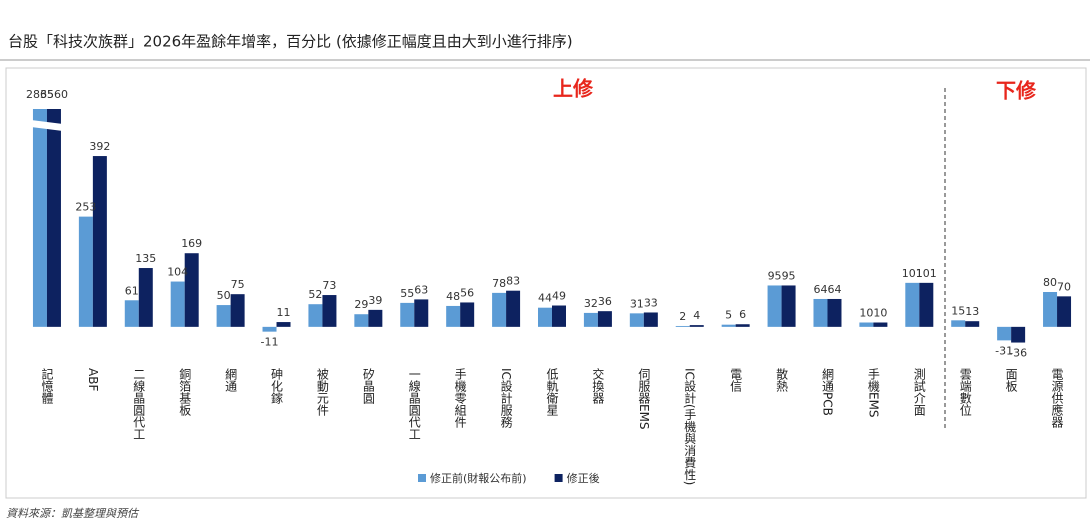  Describe the element at coordinates (1050, 282) in the screenshot. I see `value-label: 80` at that location.